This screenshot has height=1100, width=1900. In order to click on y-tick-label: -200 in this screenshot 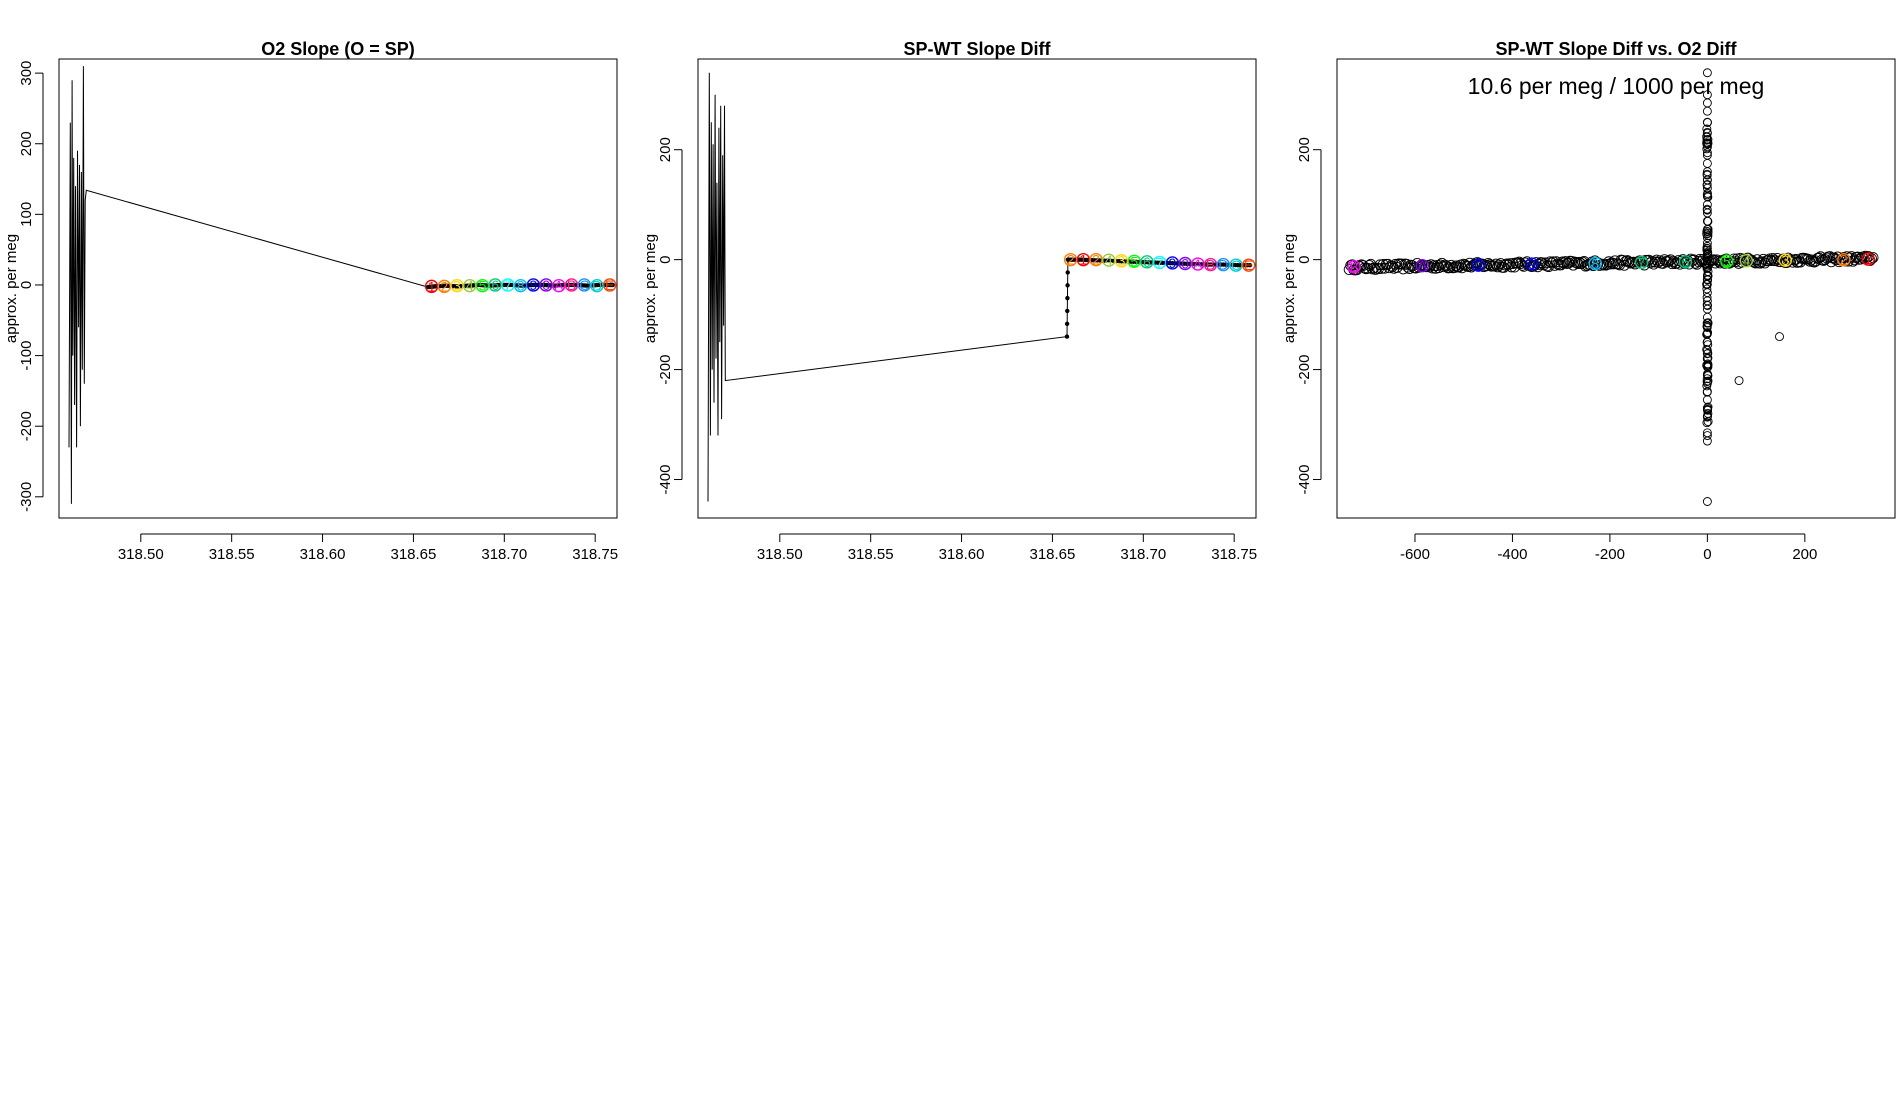, I will do `click(1304, 370)`.